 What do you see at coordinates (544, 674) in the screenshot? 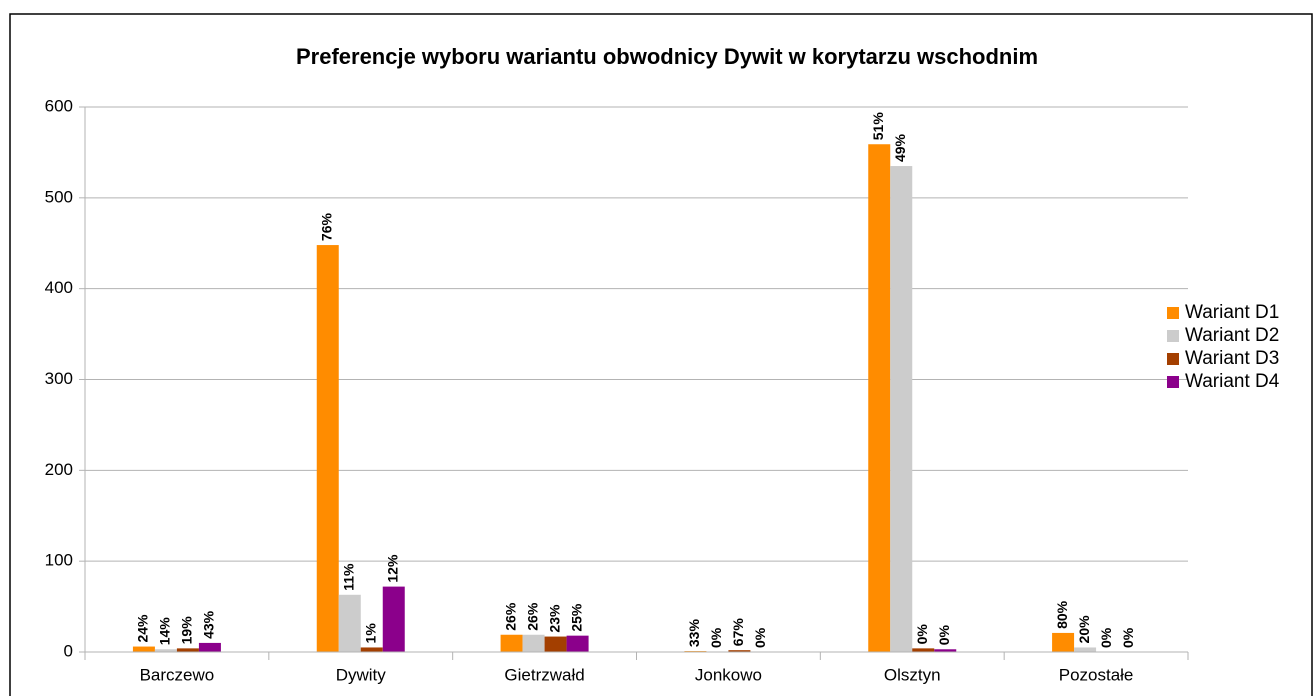
I see `x-tick-label: Gietrzwałd` at bounding box center [544, 674].